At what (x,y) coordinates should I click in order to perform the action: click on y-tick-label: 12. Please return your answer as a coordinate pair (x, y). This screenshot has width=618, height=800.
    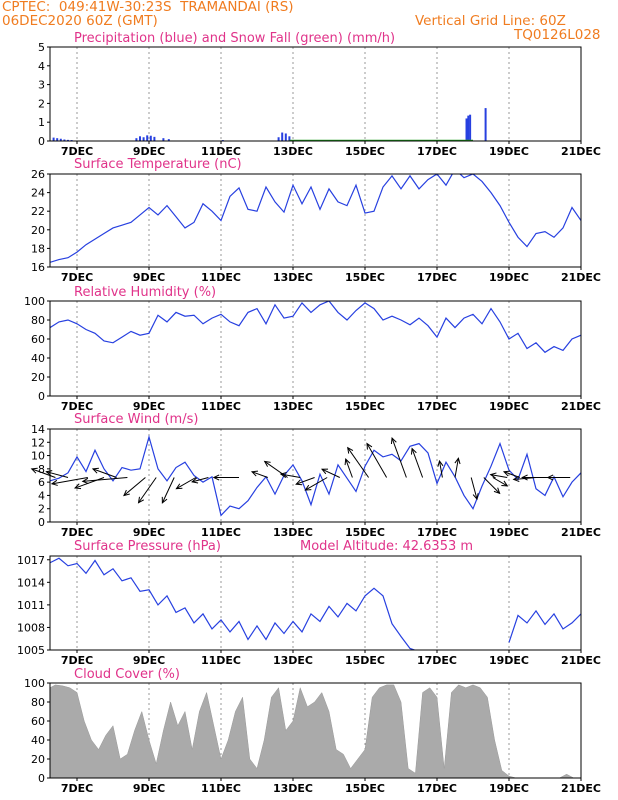
    Looking at the image, I should click on (38, 442).